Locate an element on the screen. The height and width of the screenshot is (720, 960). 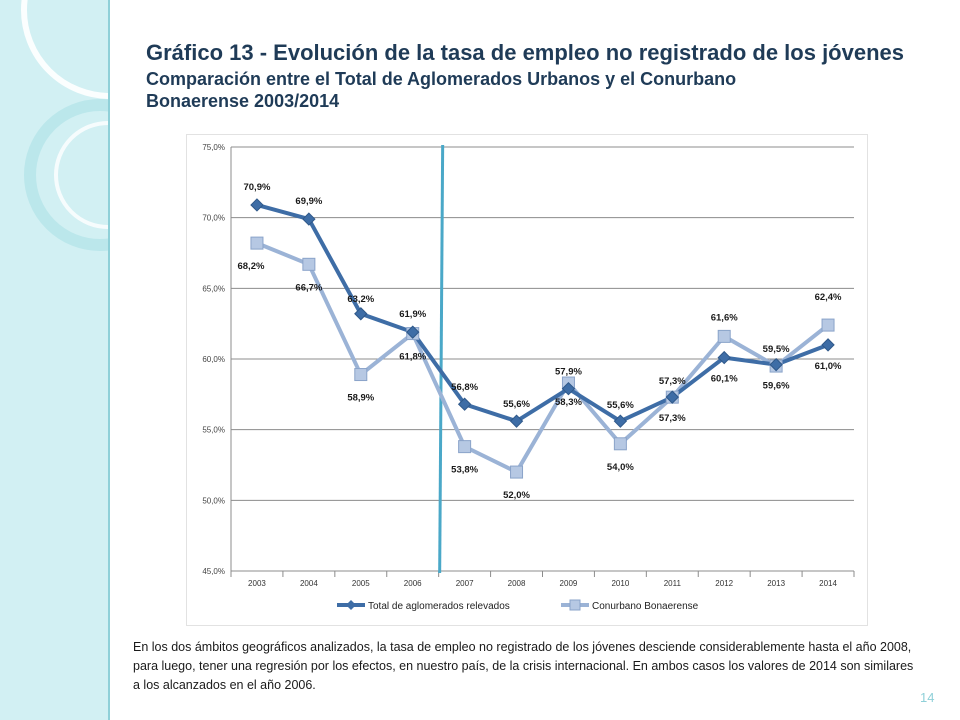
data-label-conurbano: 58,3% is located at coordinates (568, 402).